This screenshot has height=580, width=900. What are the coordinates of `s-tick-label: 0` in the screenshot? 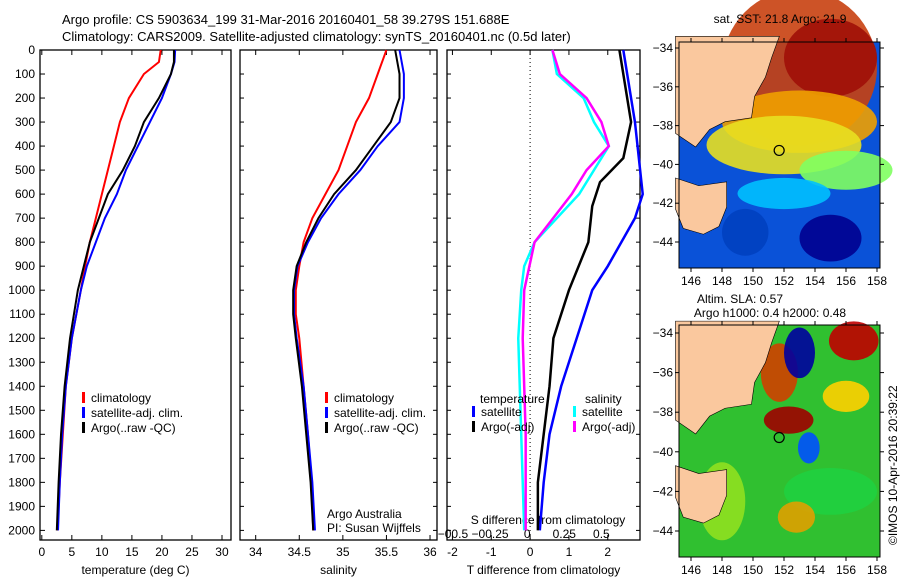 It's located at (527, 534).